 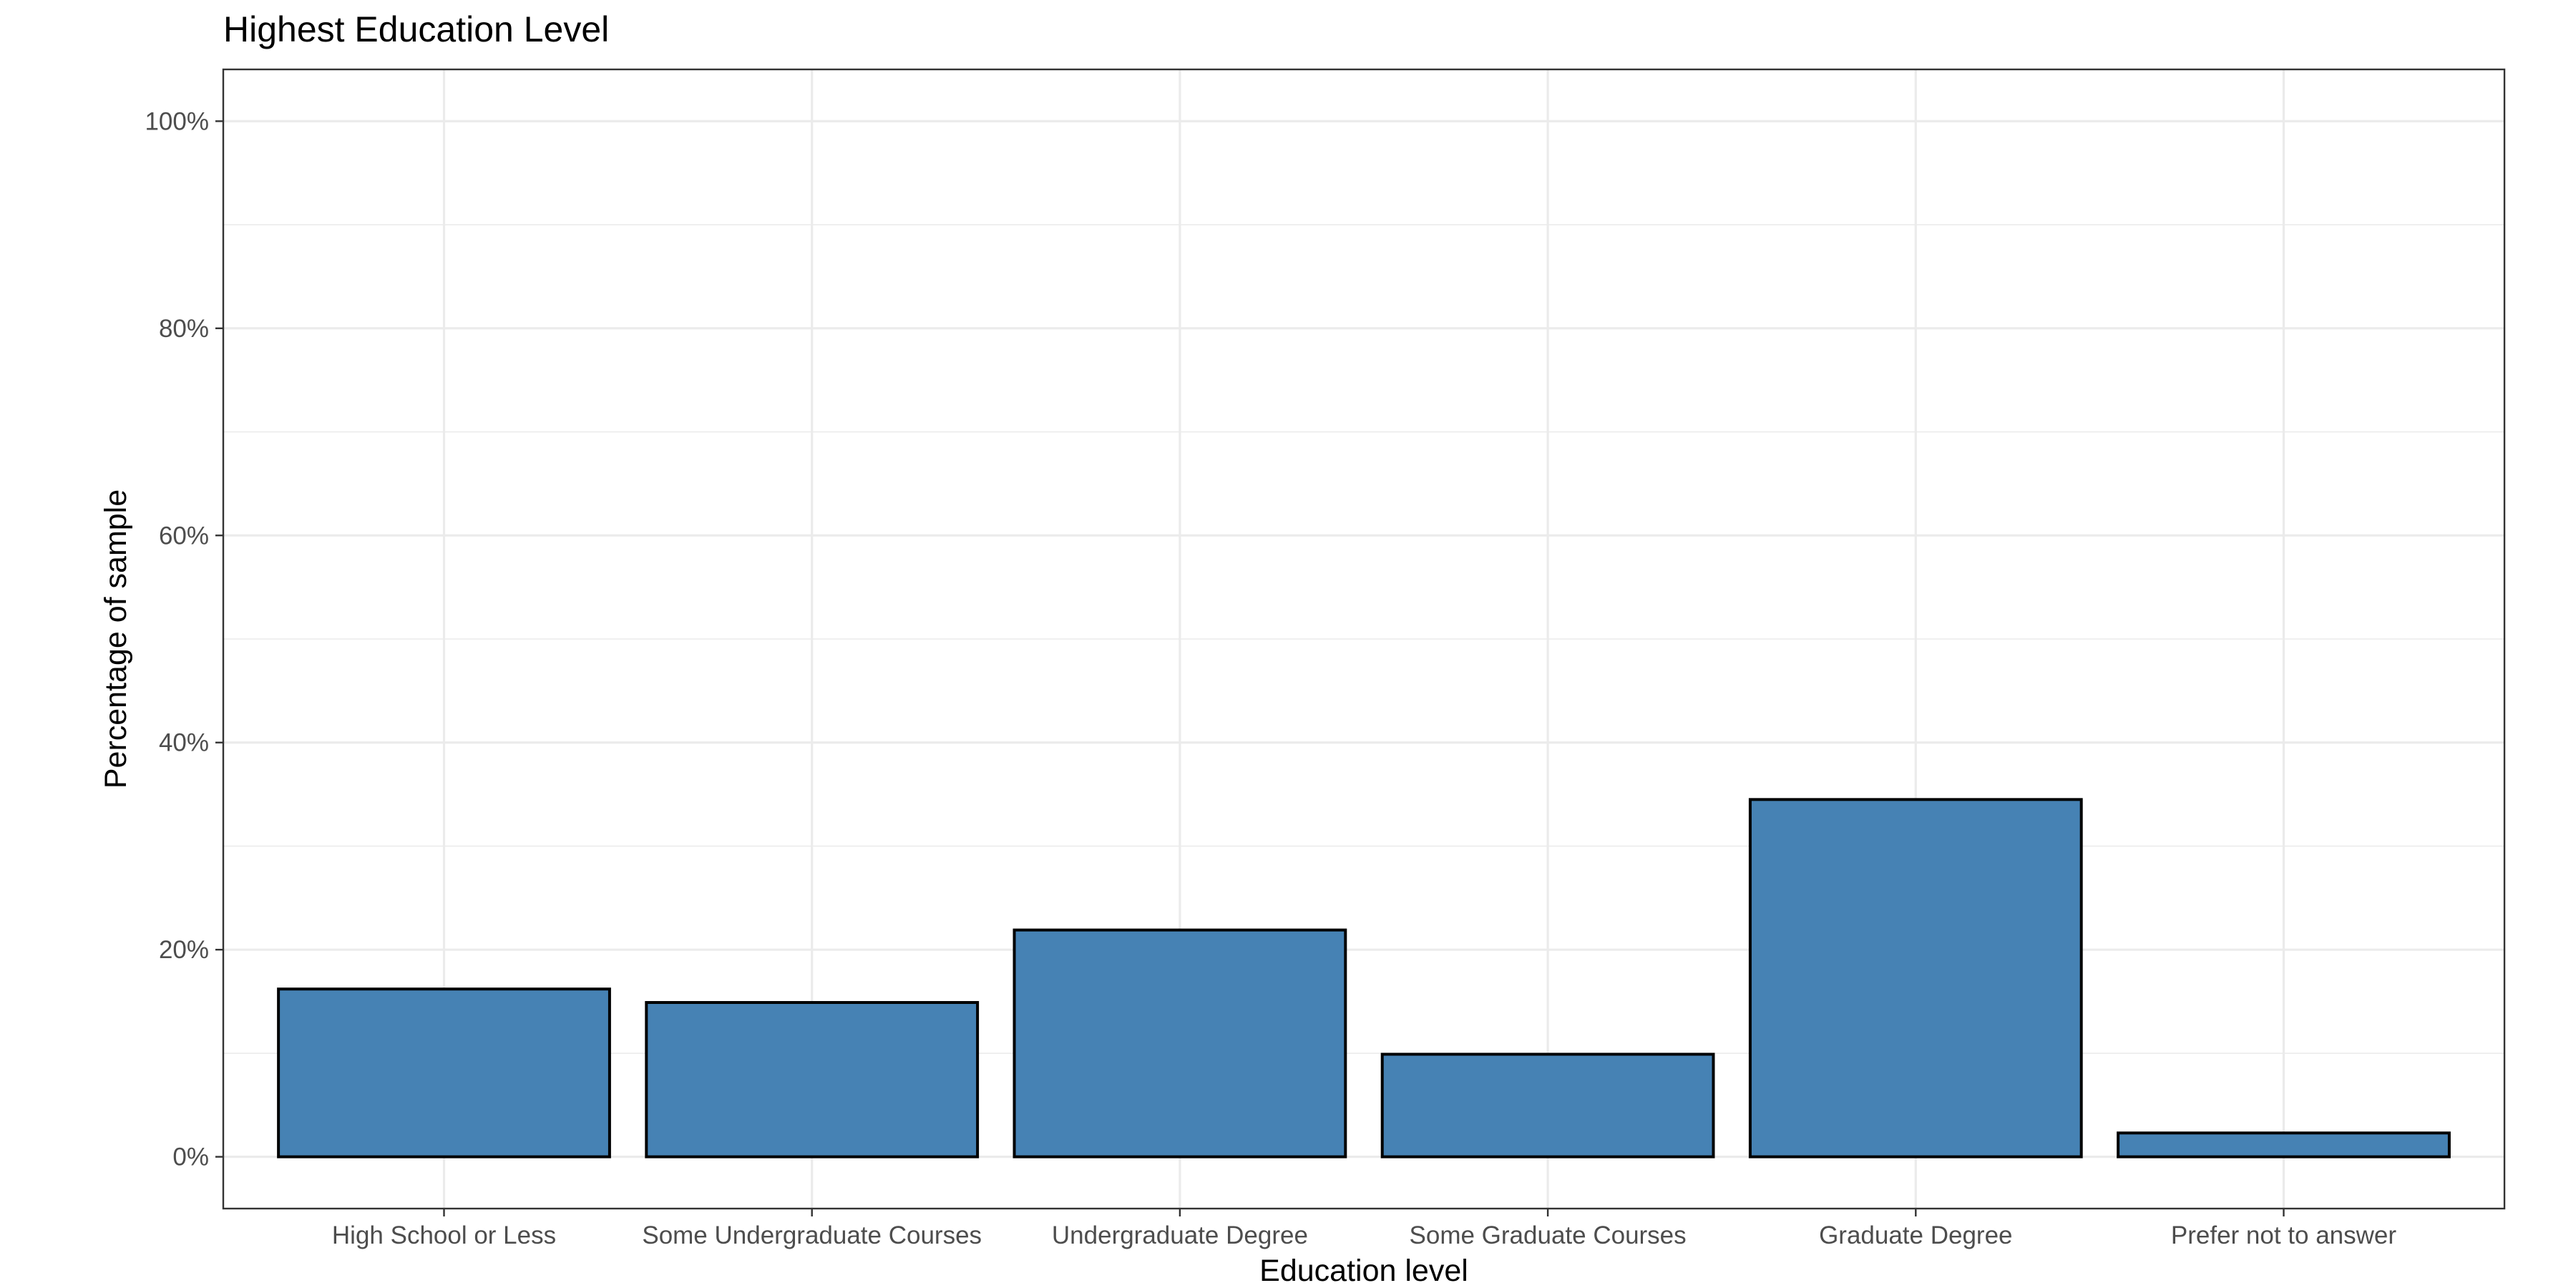 What do you see at coordinates (177, 121) in the screenshot?
I see `y-tick-label: 100%` at bounding box center [177, 121].